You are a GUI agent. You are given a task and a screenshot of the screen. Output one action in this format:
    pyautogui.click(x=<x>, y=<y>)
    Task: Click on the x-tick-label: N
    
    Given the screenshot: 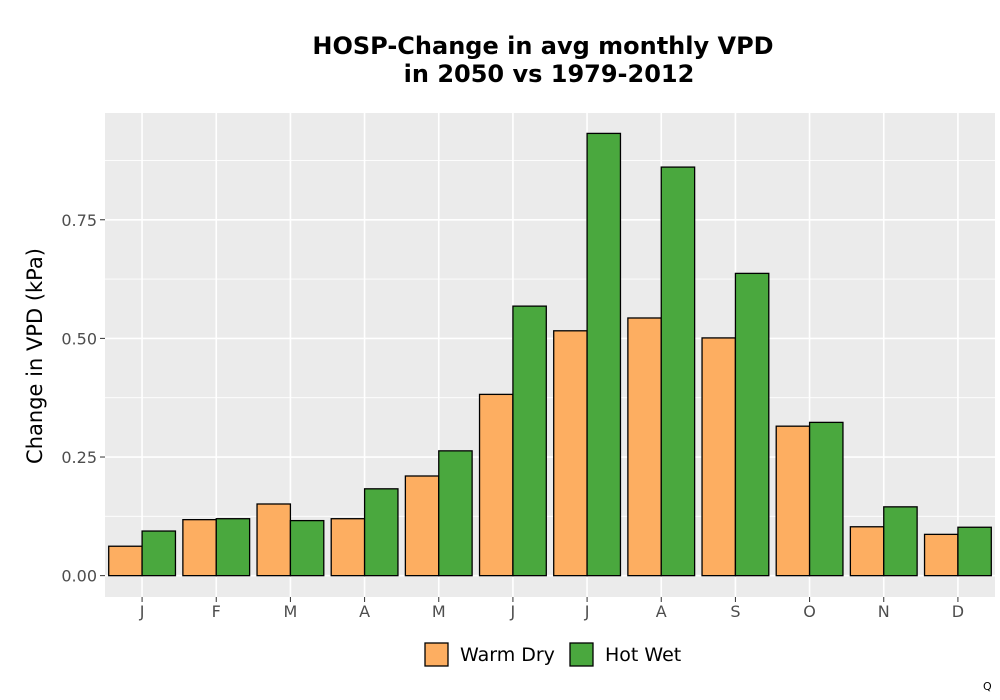 What is the action you would take?
    pyautogui.click(x=884, y=611)
    